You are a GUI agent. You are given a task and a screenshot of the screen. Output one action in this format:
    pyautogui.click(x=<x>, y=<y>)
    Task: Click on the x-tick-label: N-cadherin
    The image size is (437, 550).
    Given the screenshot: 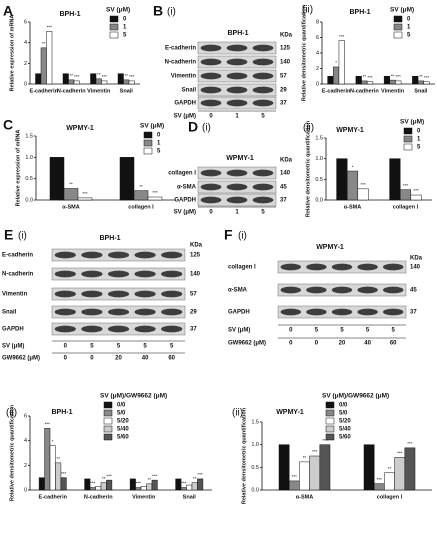 What is the action you would take?
    pyautogui.click(x=364, y=91)
    